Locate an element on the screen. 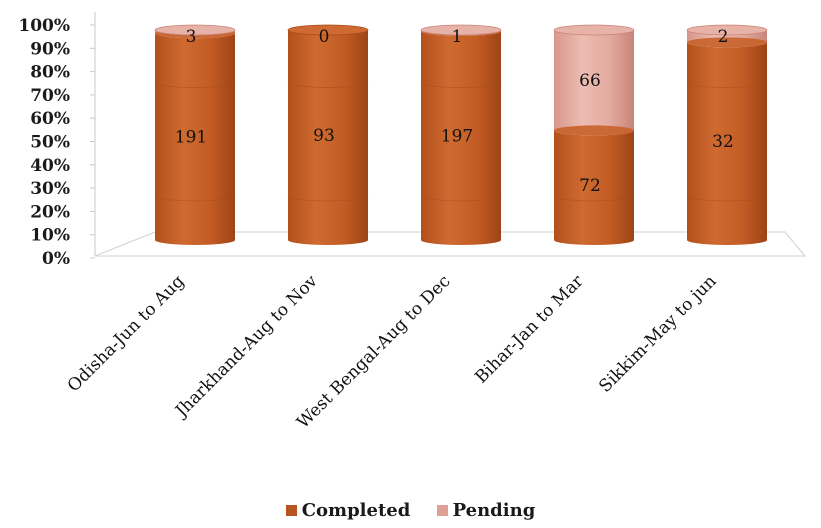 This screenshot has width=821, height=528. x-tick-label-west-bengal-aug-to-dec: West Bengal-Aug to Dec is located at coordinates (373, 351).